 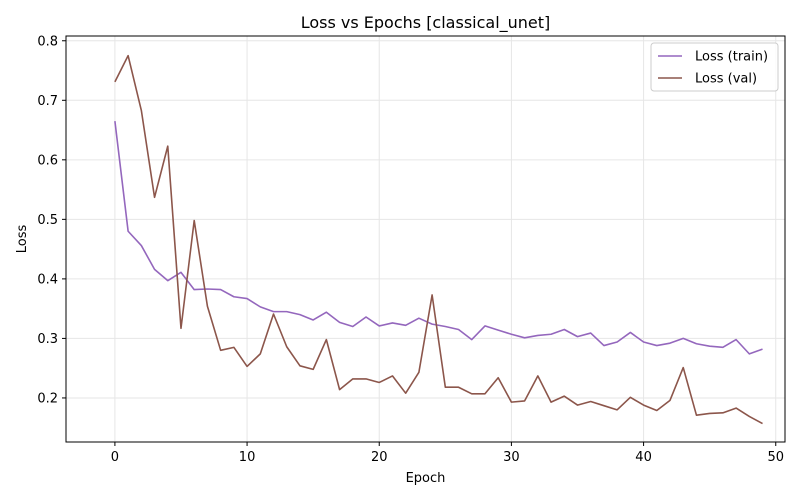 What do you see at coordinates (47, 160) in the screenshot?
I see `y-tick-label: 0.6` at bounding box center [47, 160].